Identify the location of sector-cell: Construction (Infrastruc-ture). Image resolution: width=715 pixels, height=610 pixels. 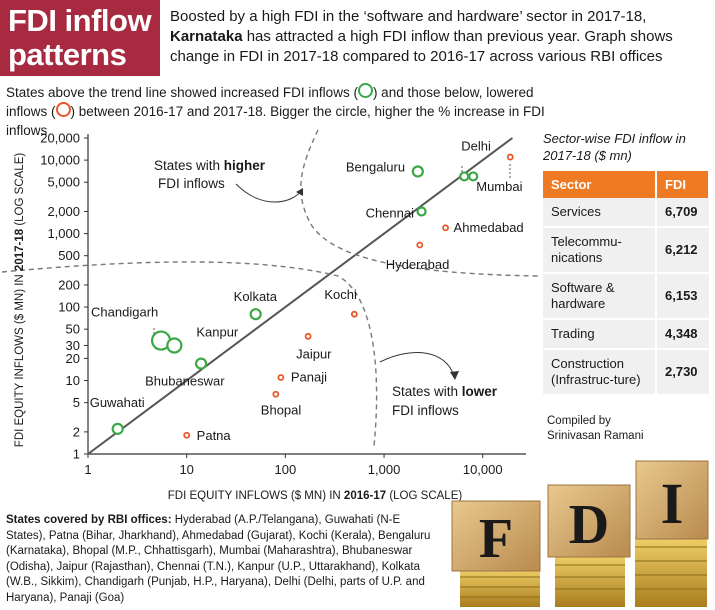
(599, 372).